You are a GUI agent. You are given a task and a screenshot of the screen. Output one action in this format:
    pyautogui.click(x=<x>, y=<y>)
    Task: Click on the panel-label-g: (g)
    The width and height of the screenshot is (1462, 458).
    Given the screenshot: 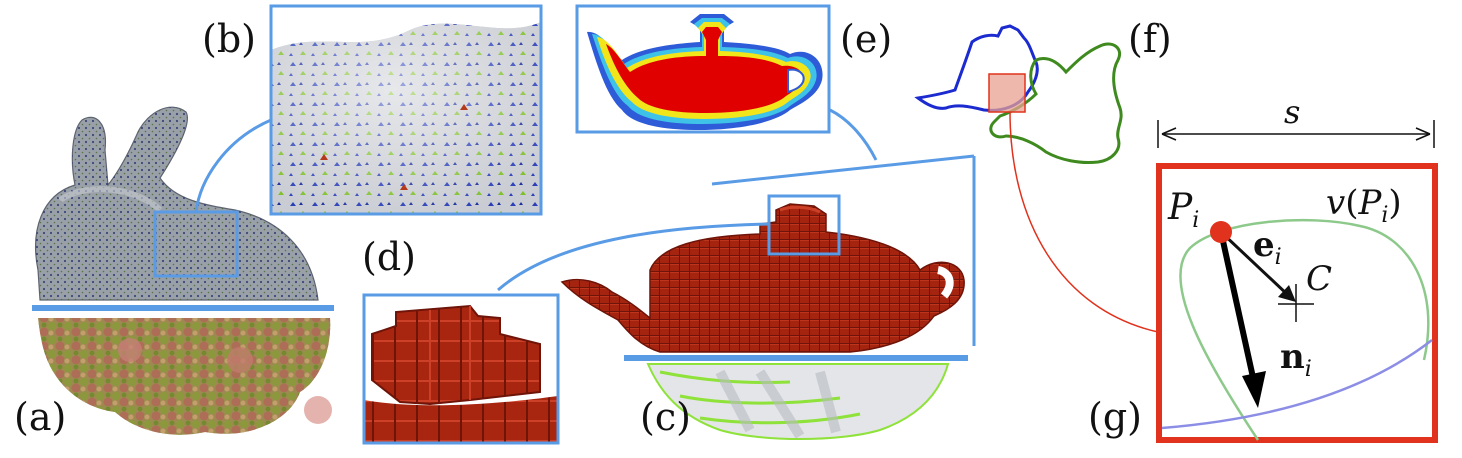 What is the action you would take?
    pyautogui.click(x=1115, y=417)
    